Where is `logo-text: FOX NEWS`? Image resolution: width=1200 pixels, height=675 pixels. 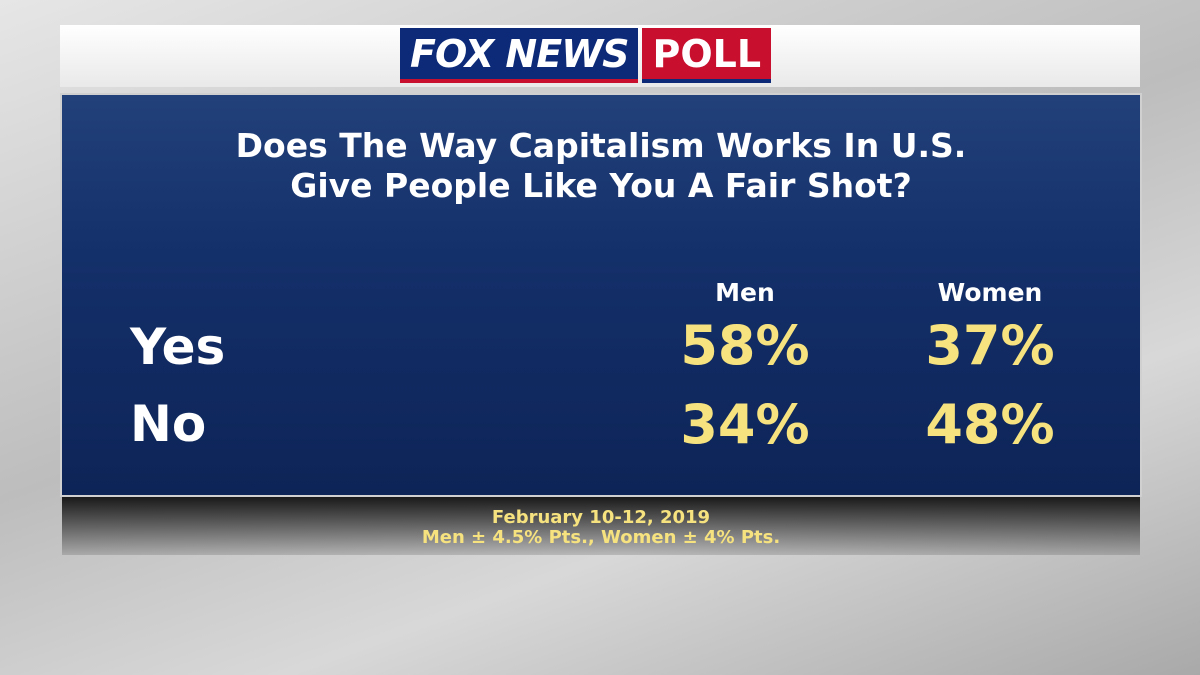 logo-text: FOX NEWS is located at coordinates (519, 55).